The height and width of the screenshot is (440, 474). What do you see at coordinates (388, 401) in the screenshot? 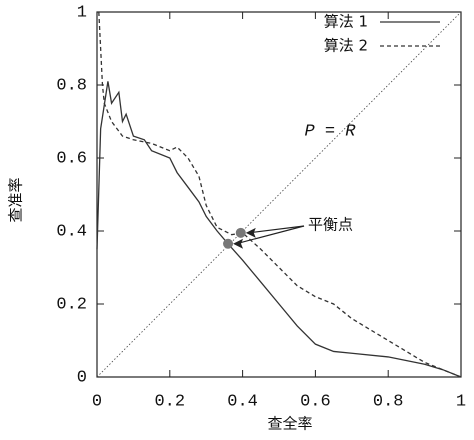
I see `x-tick-label: 0.8` at bounding box center [388, 401].